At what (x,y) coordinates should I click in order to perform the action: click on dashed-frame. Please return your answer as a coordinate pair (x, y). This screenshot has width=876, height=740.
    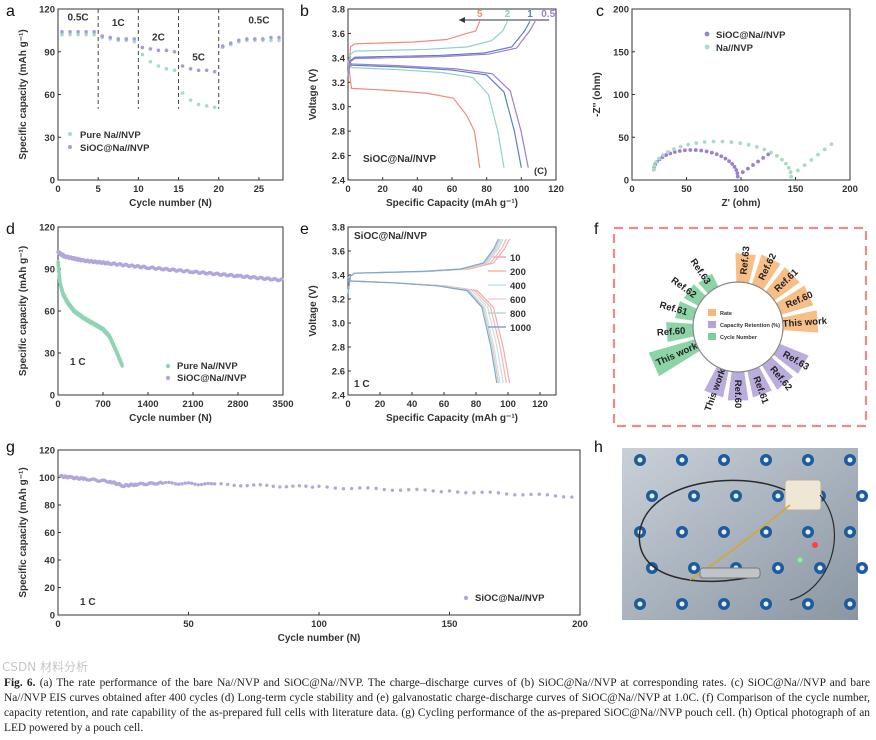
    Looking at the image, I should click on (740, 327).